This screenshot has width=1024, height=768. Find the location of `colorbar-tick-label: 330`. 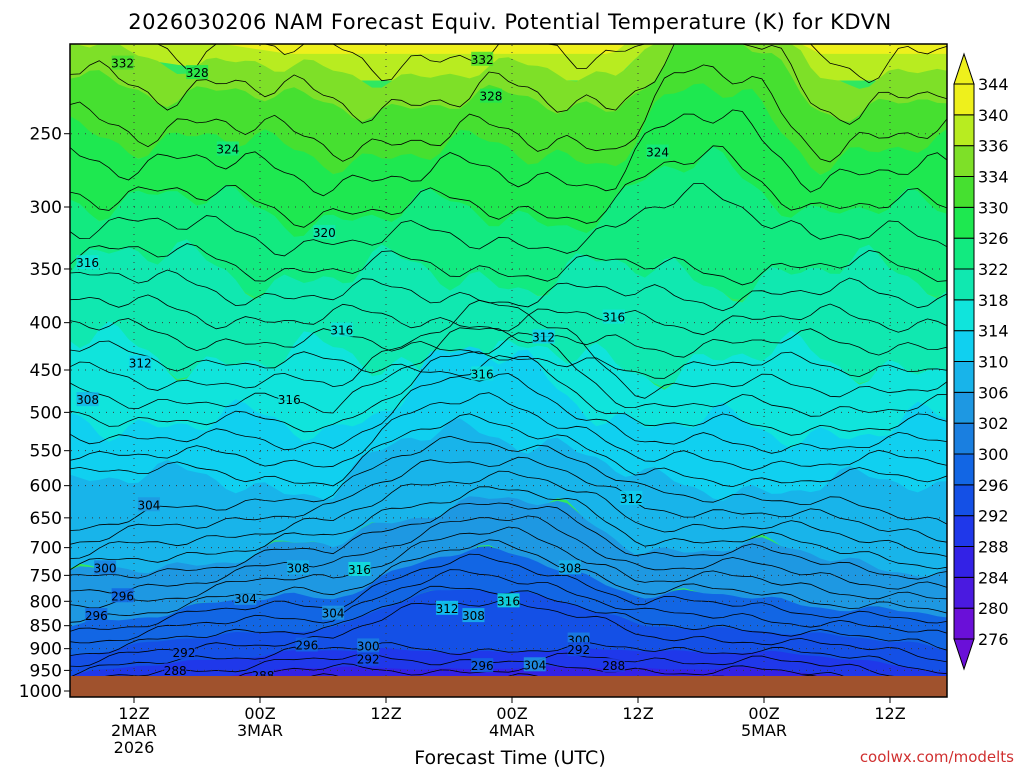

colorbar-tick-label: 330 is located at coordinates (993, 207).